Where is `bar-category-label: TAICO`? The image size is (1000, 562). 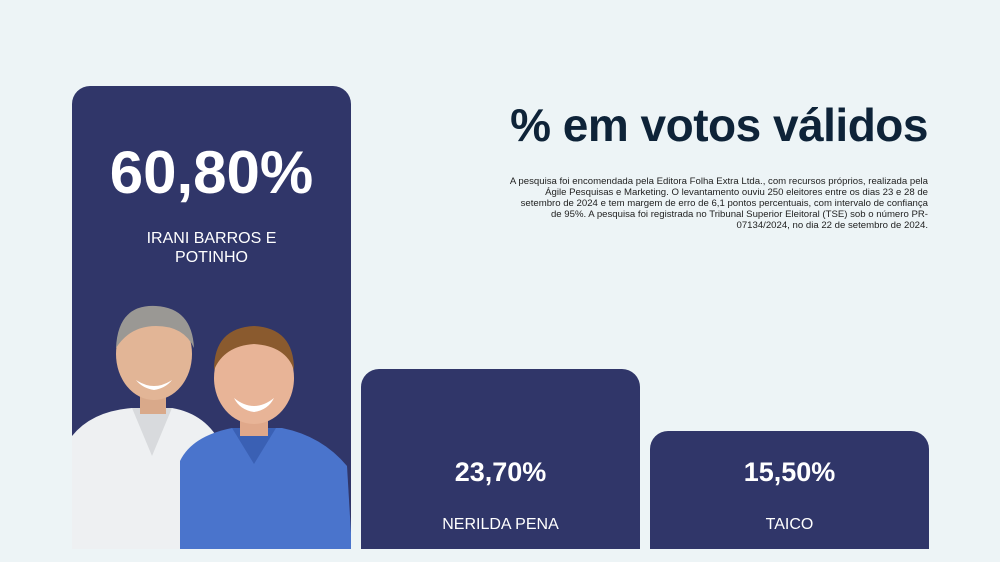 bar-category-label: TAICO is located at coordinates (789, 524).